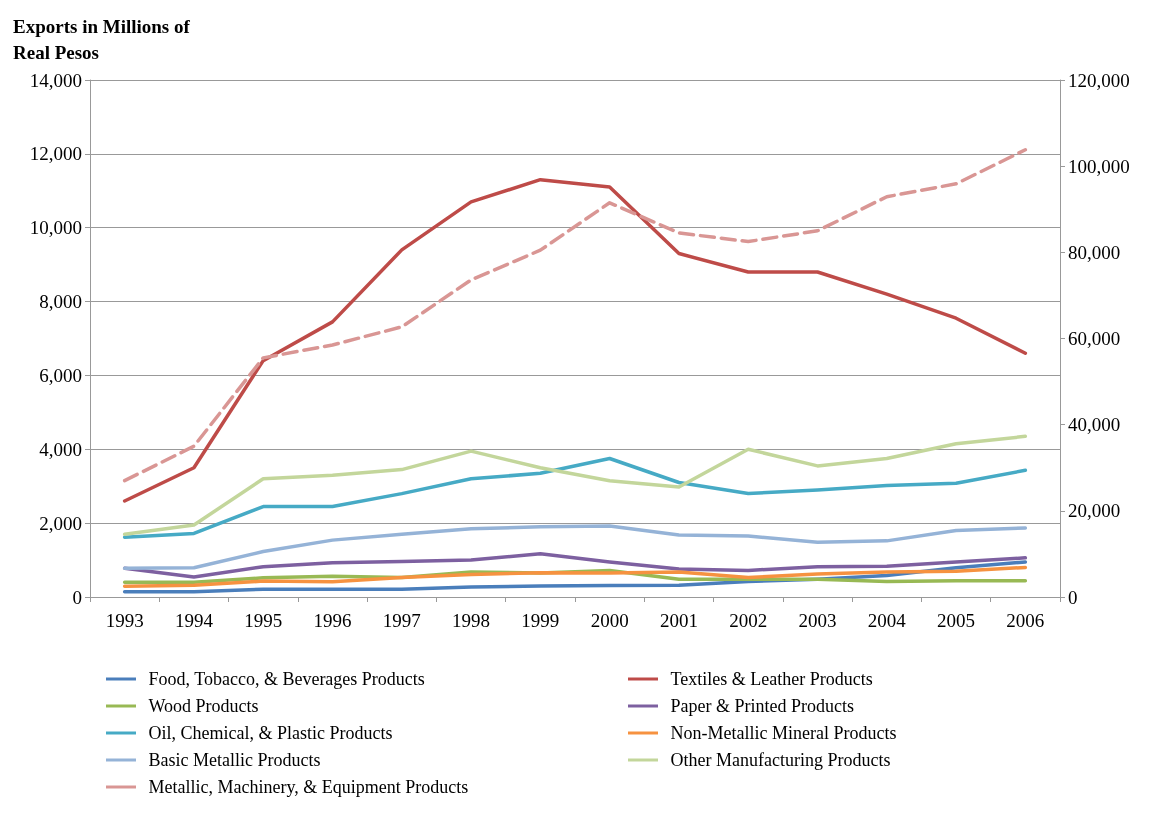  Describe the element at coordinates (1094, 511) in the screenshot. I see `y2-tick-label: 20,000` at that location.